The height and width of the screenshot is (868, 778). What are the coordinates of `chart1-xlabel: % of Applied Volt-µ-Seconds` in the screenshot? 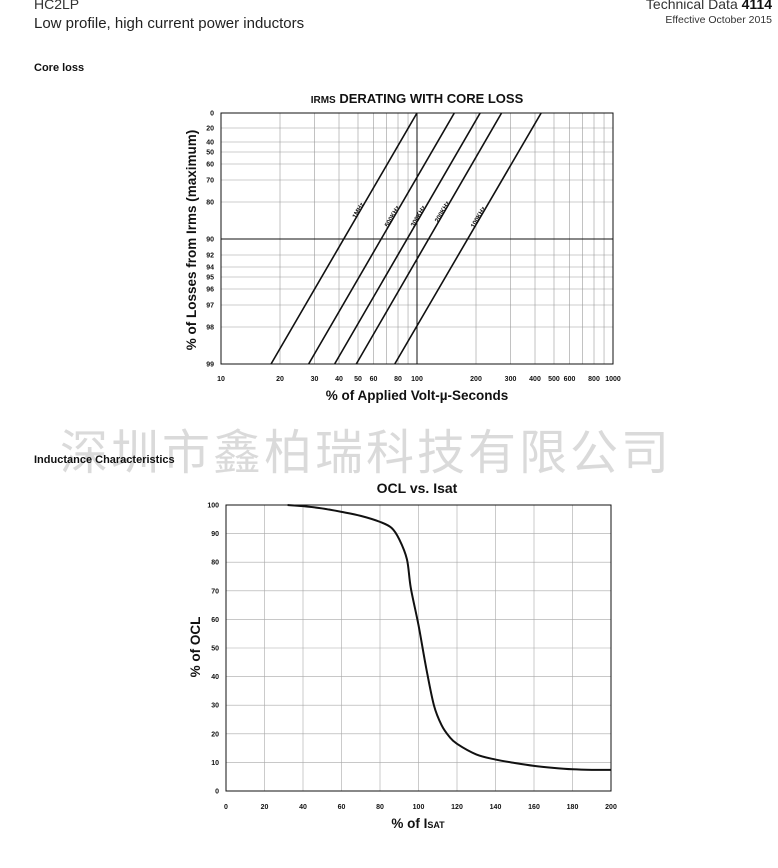 It's located at (417, 395).